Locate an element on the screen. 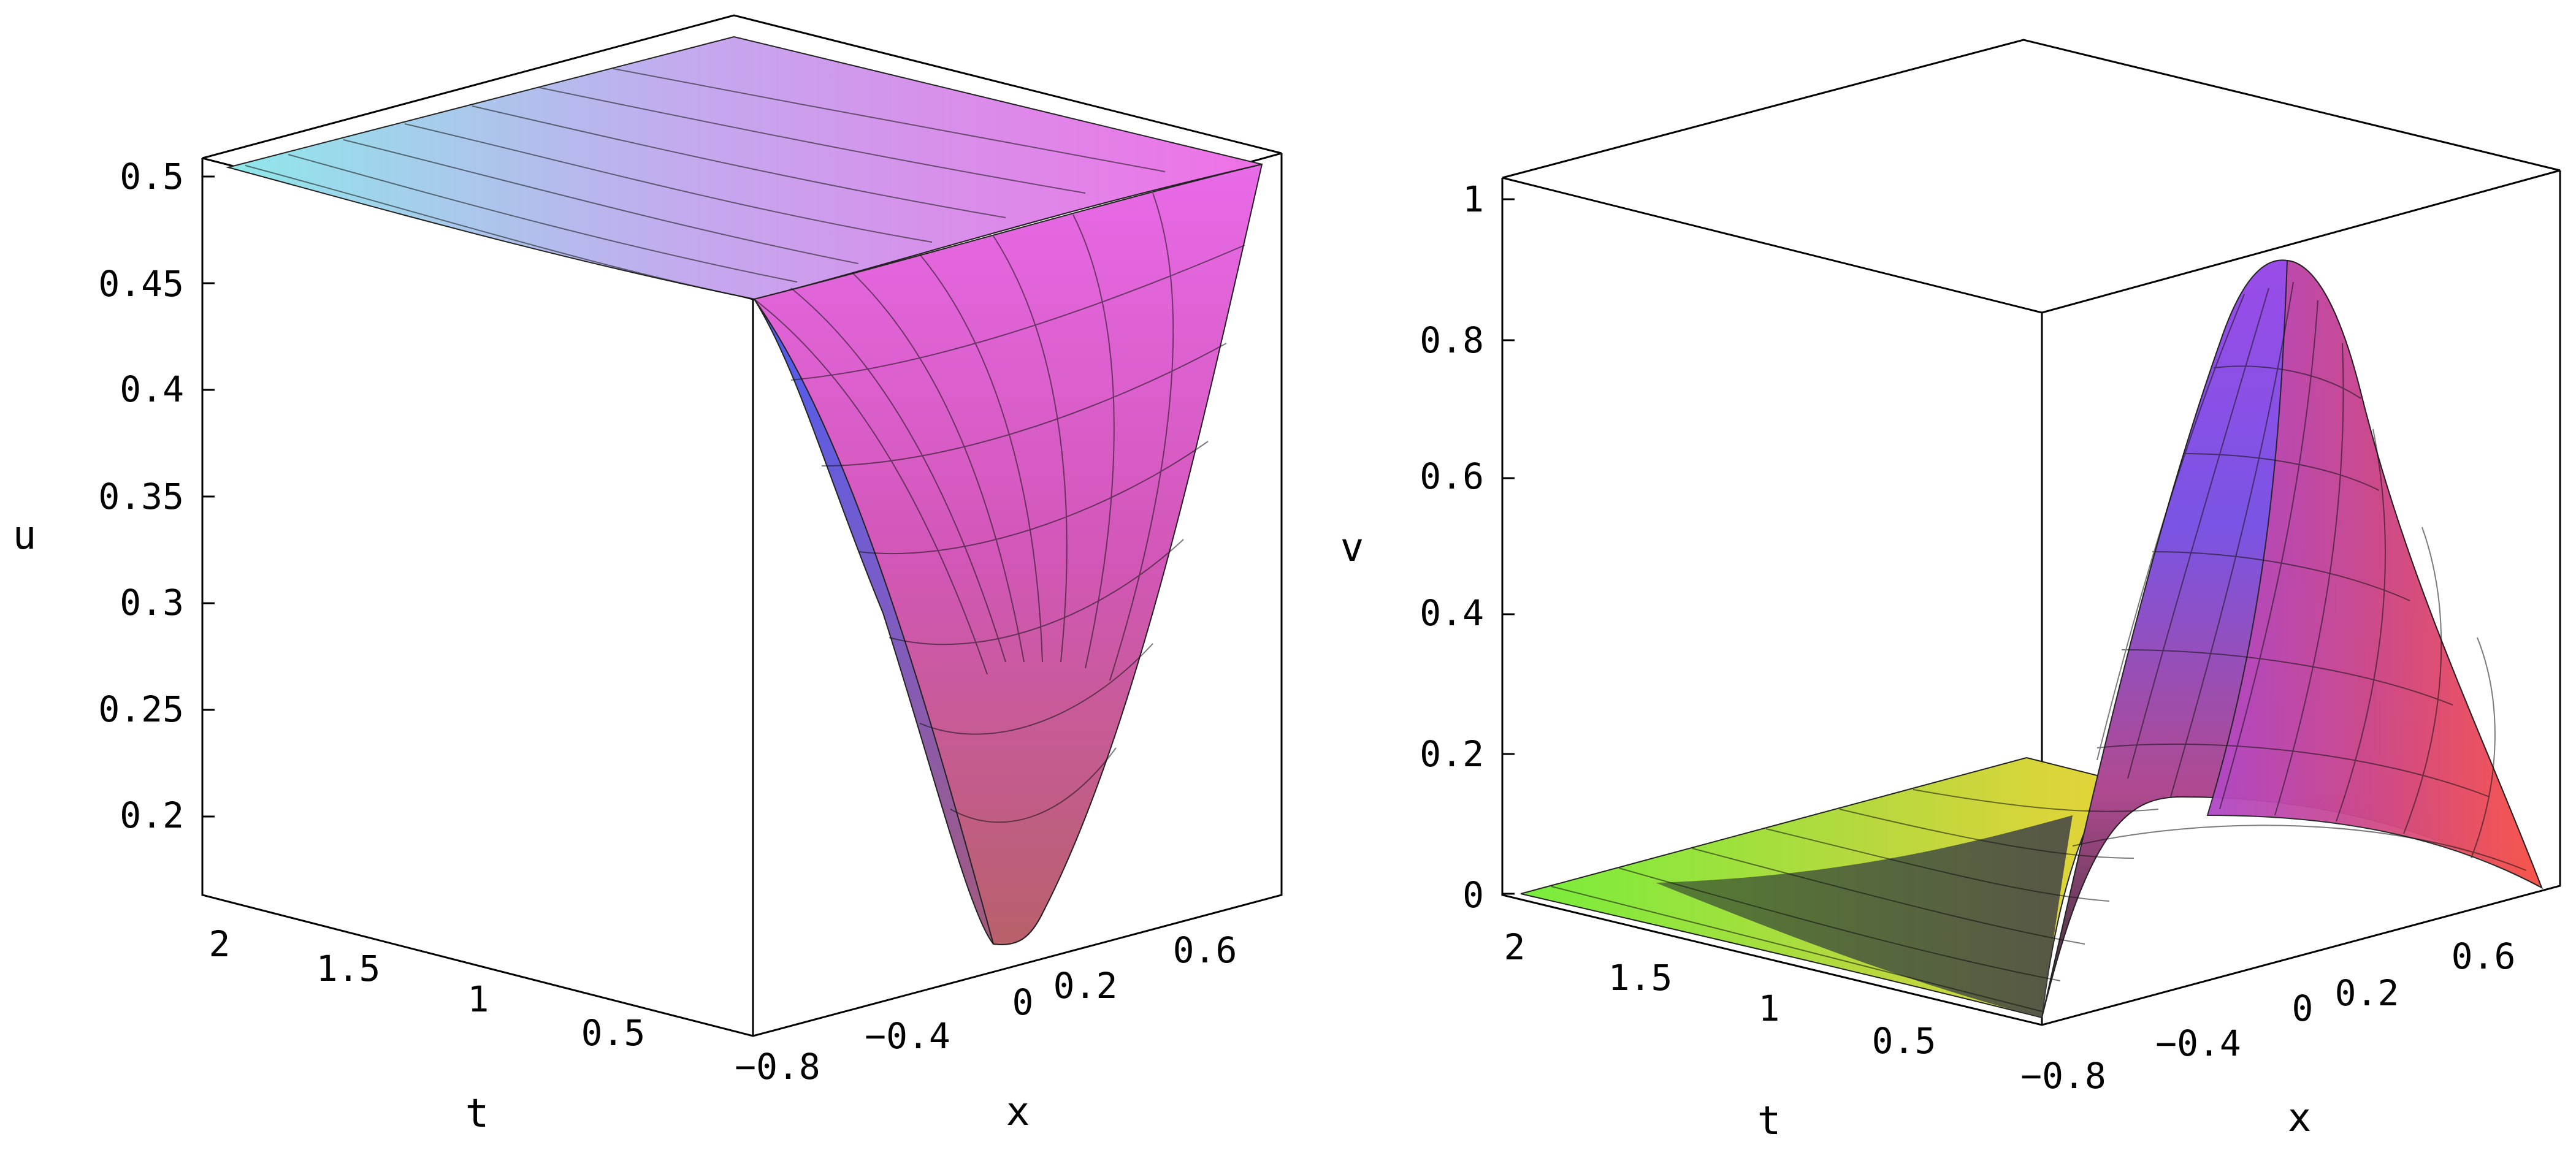 Image resolution: width=2576 pixels, height=1150 pixels. z-tick-label: 0.5 is located at coordinates (152, 176).